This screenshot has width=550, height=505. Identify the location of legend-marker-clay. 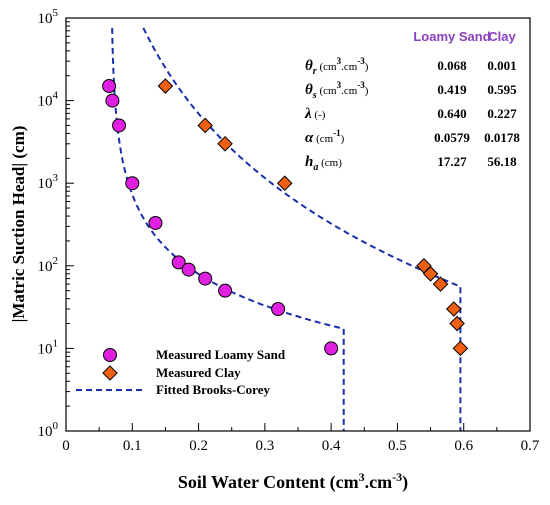
(110, 373).